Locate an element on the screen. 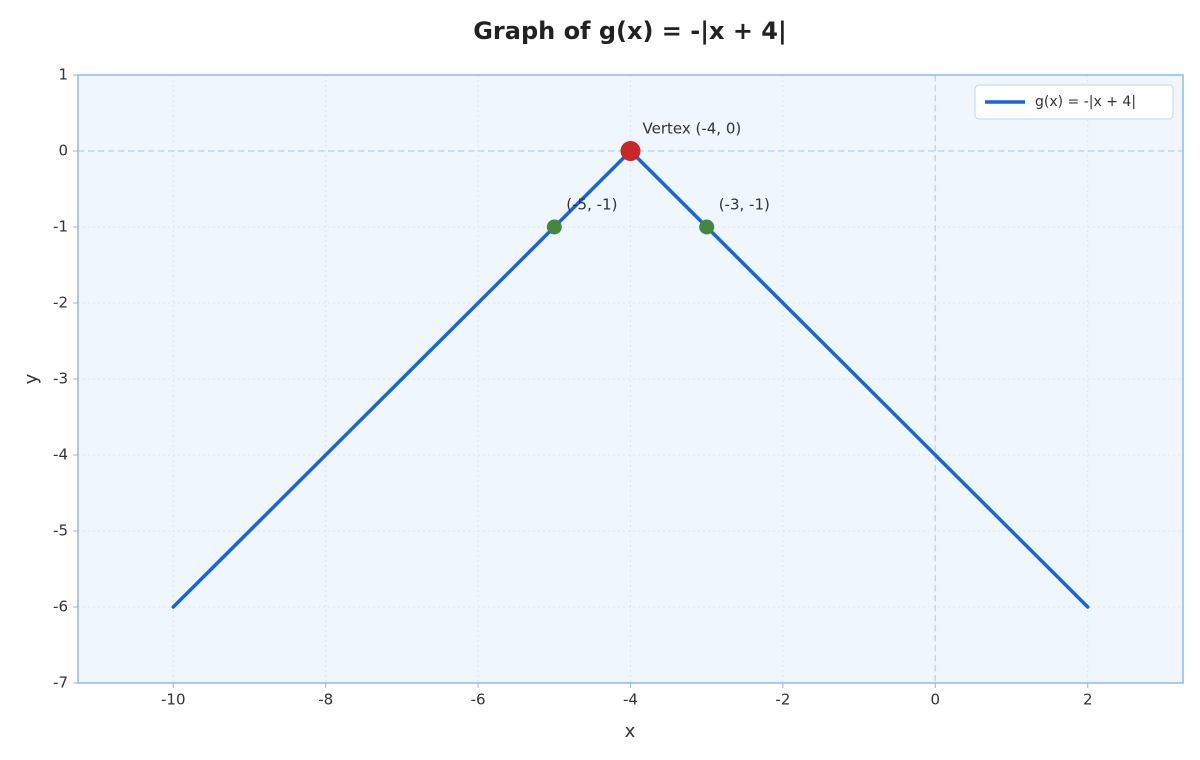 This screenshot has width=1200, height=760. y-axis-label: y is located at coordinates (31, 378).